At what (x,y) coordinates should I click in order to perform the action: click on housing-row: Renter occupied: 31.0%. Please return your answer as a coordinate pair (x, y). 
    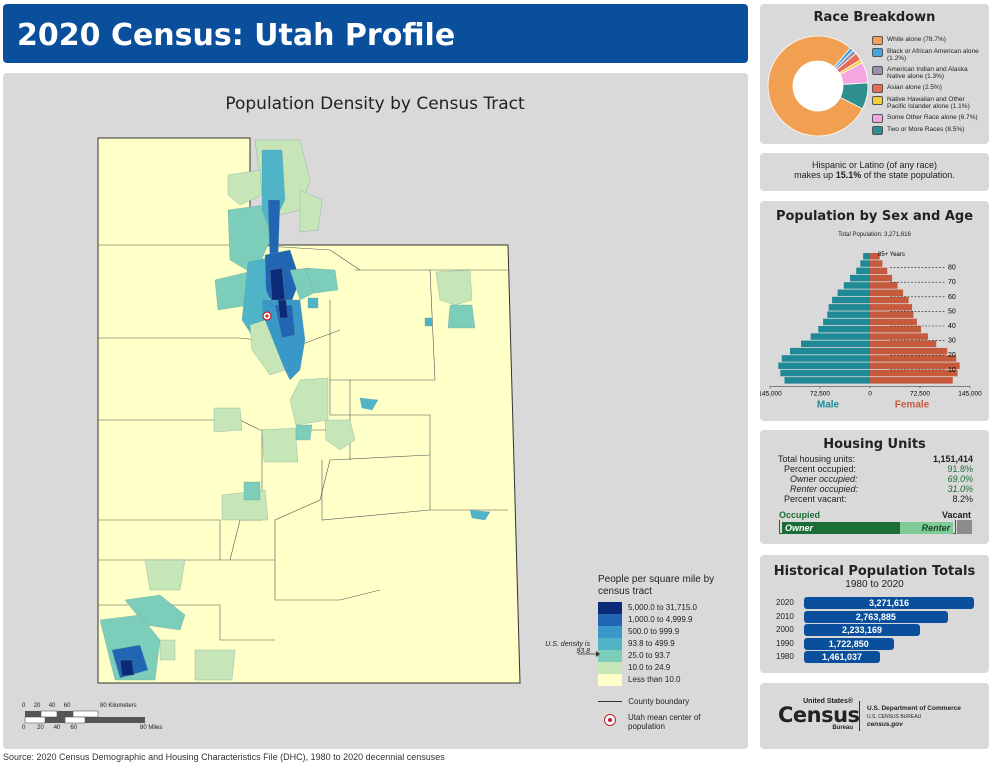
    Looking at the image, I should click on (875, 489).